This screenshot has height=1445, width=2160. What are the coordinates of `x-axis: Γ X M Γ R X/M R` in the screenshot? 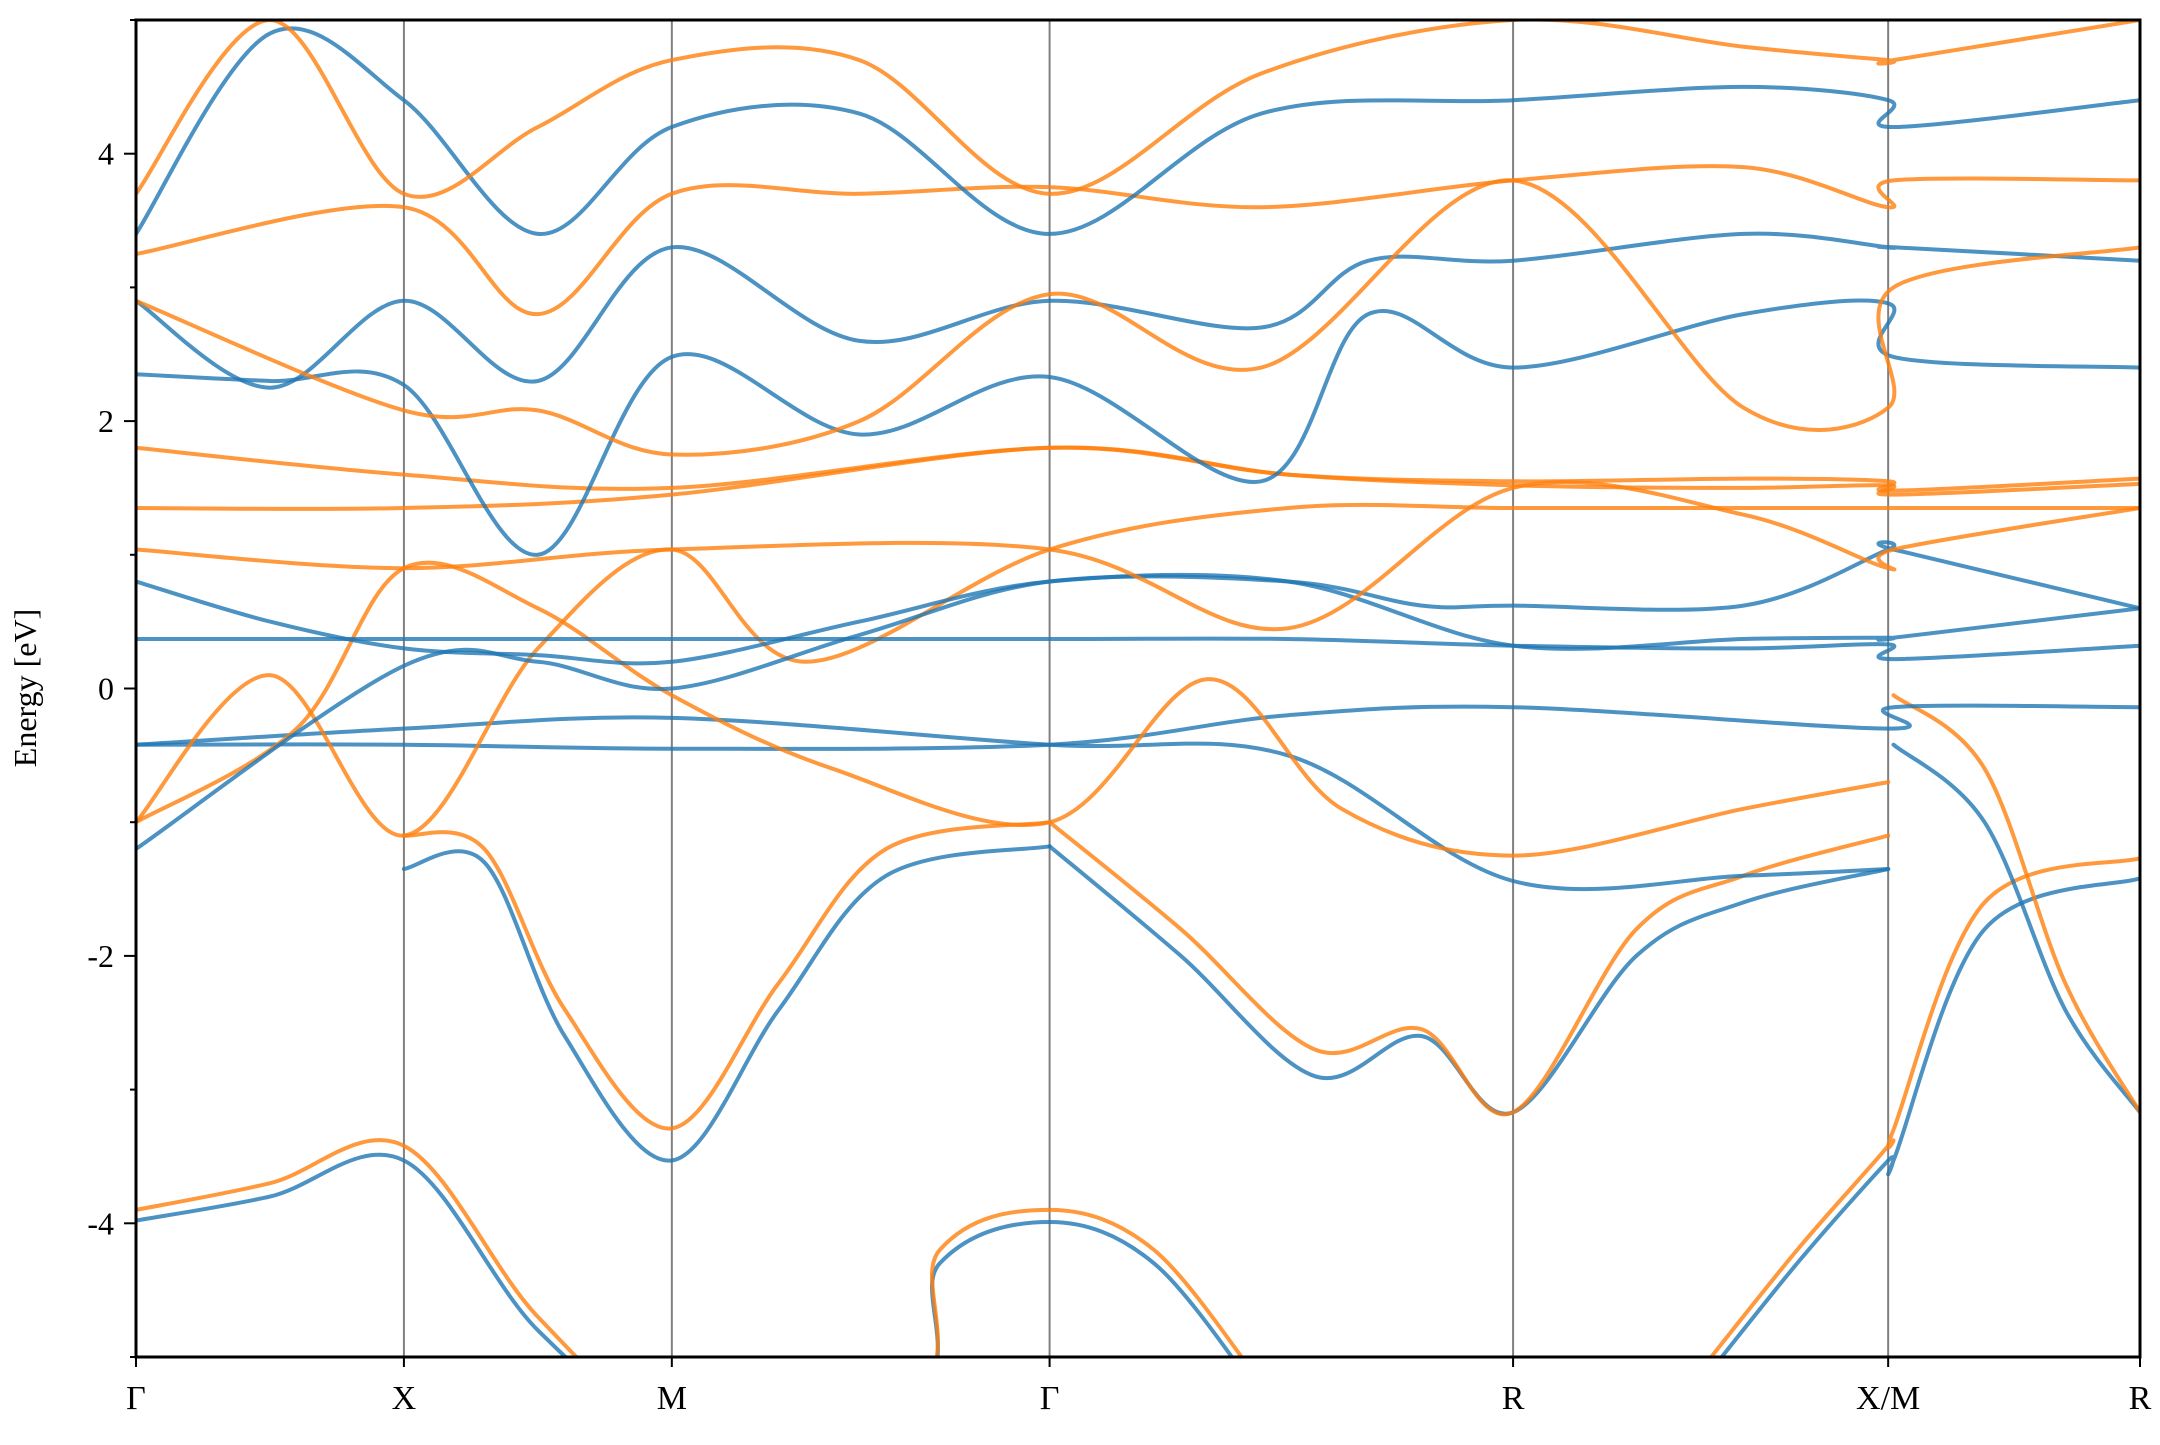 It's located at (1139, 1387).